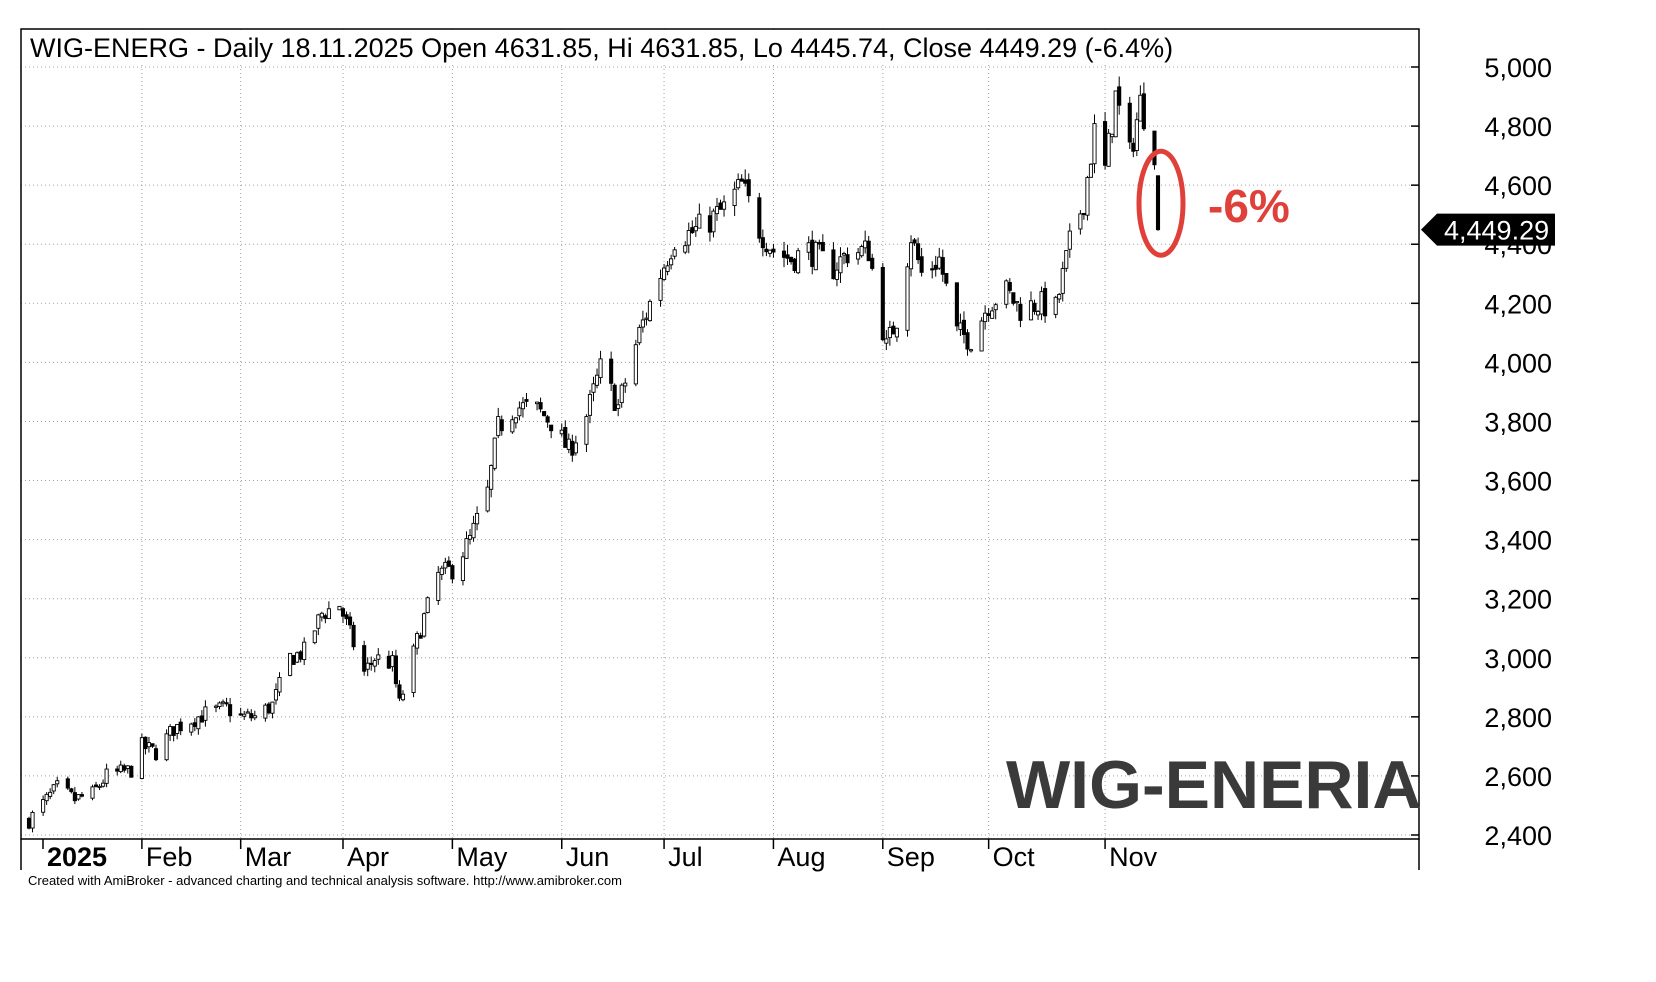 The width and height of the screenshot is (1656, 982). Describe the element at coordinates (1518, 68) in the screenshot. I see `y-tick-label: 5,000` at that location.